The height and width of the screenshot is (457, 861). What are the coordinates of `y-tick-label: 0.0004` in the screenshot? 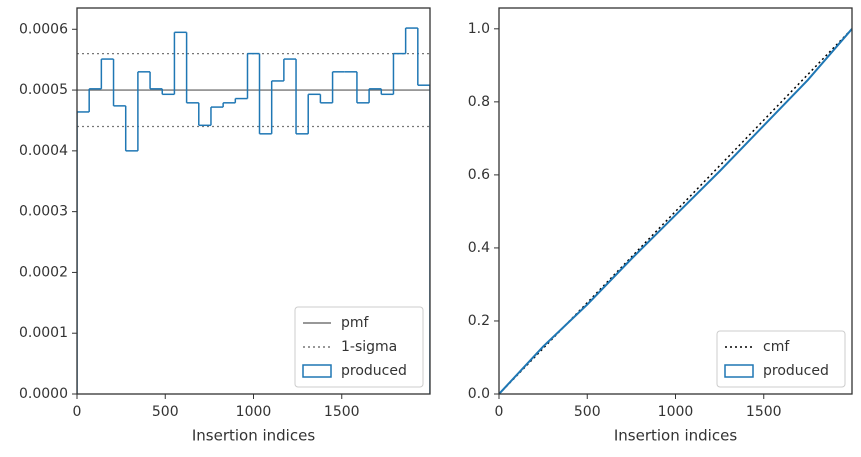 It's located at (43, 151).